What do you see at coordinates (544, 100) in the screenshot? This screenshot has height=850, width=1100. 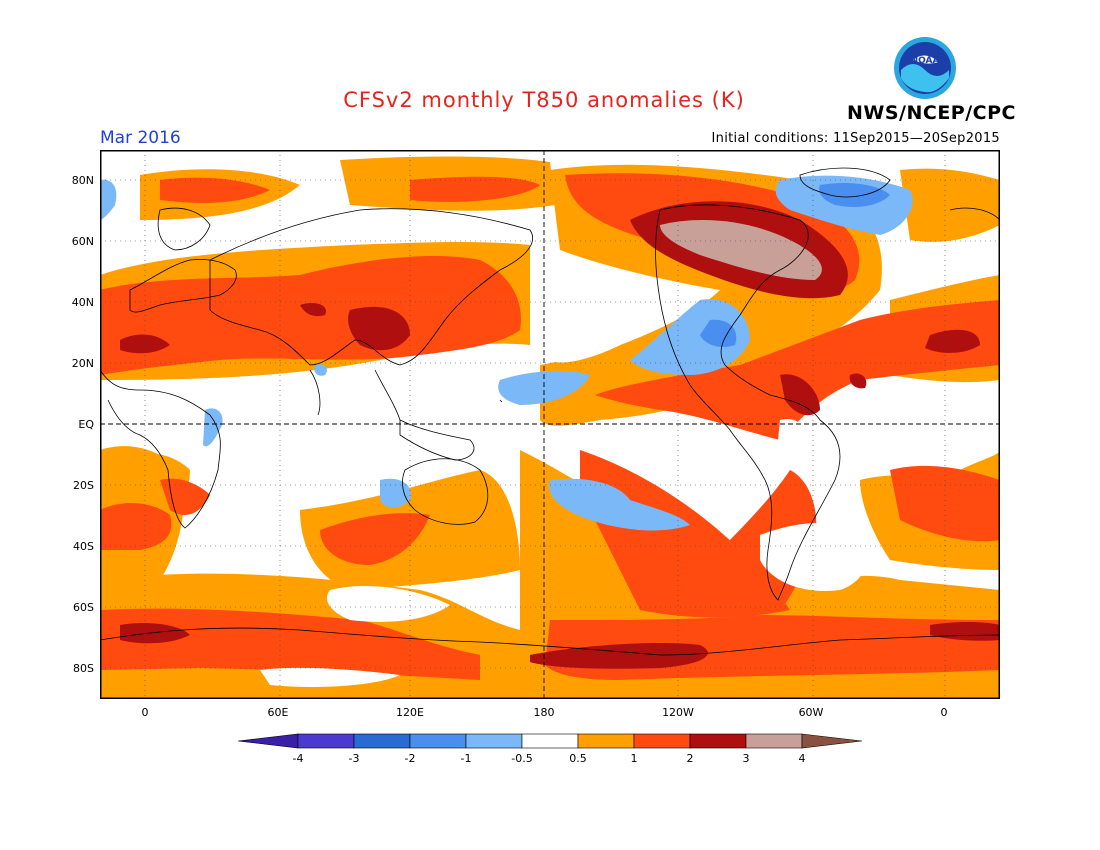 I see `map-title: CFSv2 monthly T850 anomalies (K)` at bounding box center [544, 100].